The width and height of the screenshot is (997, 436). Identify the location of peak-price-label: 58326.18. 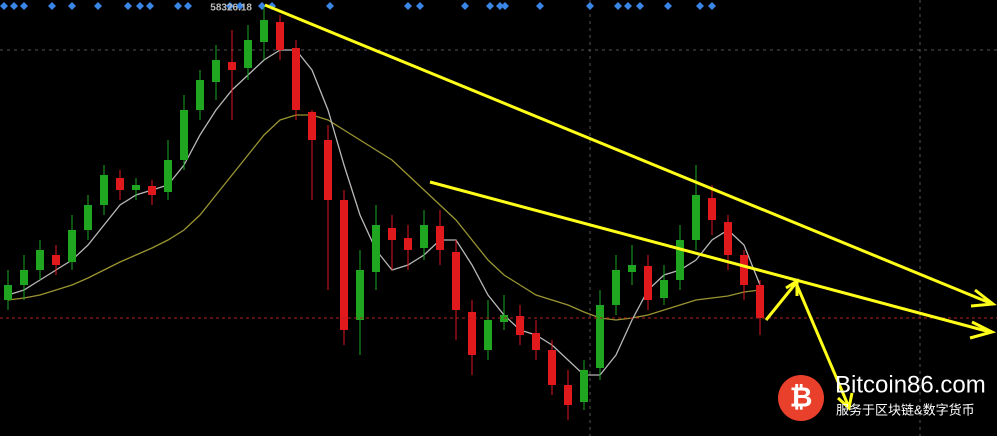
(231, 7).